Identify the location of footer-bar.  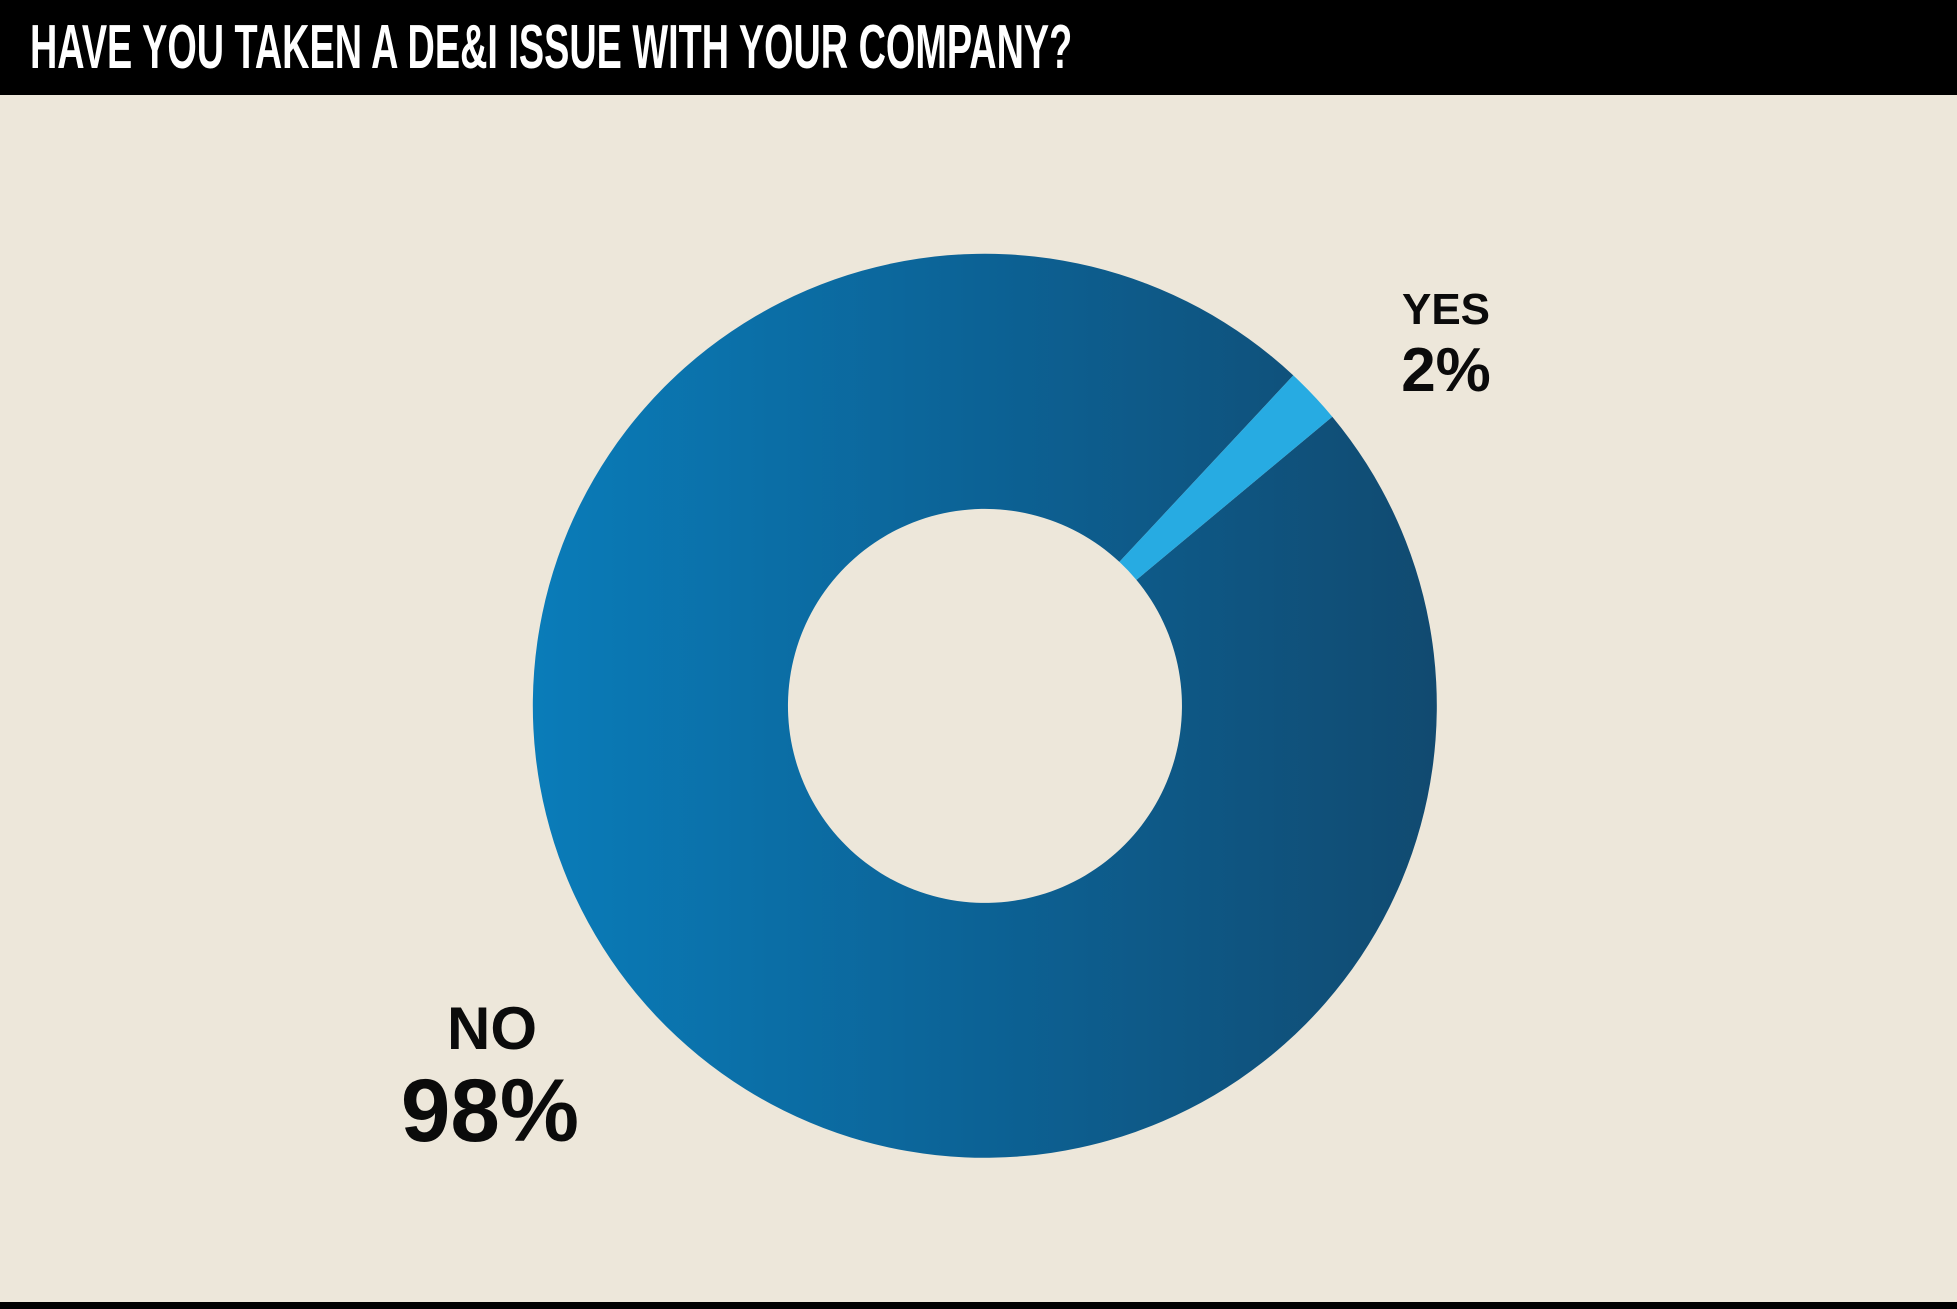
(978, 1305).